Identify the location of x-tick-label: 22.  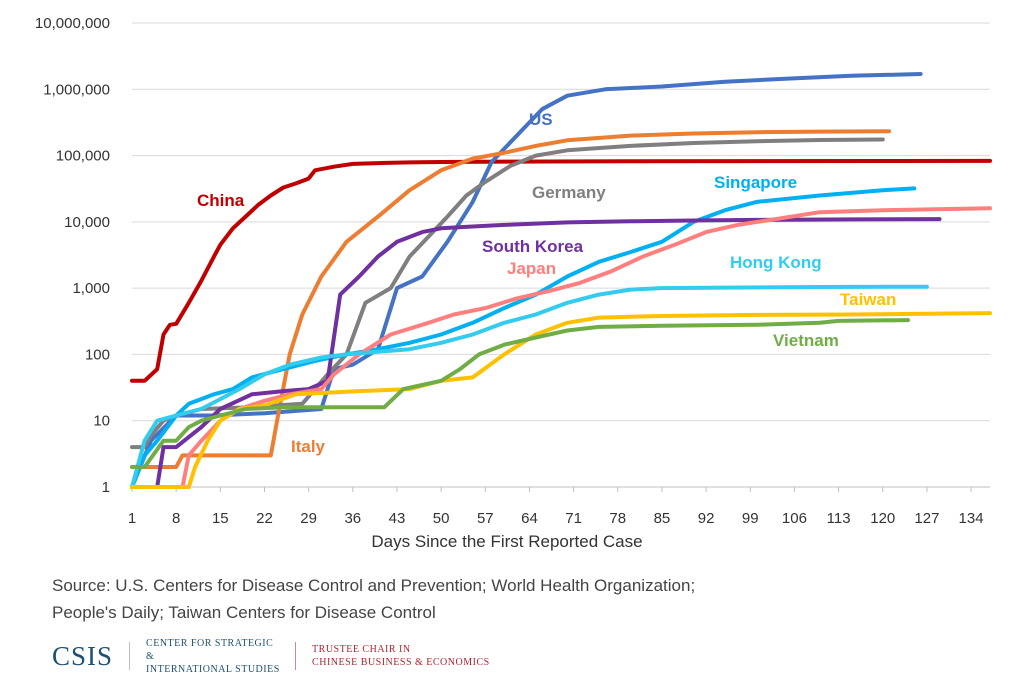
(264, 518).